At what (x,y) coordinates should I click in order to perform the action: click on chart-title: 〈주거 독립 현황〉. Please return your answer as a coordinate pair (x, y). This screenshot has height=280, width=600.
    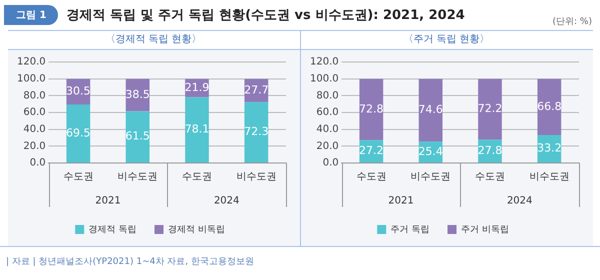
    Looking at the image, I should click on (446, 40).